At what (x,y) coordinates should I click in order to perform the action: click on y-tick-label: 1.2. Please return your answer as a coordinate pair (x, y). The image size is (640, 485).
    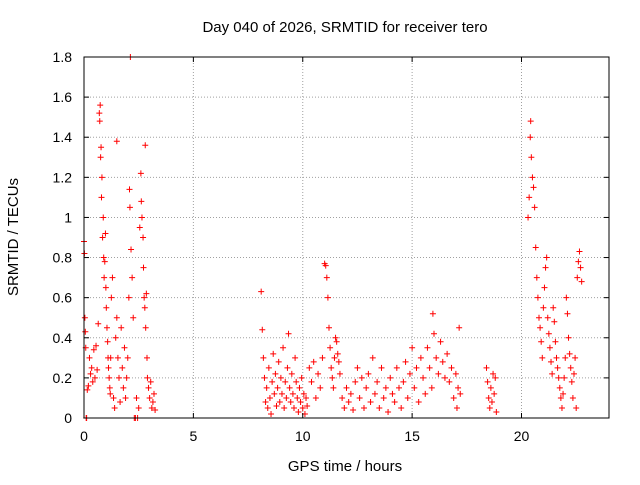
    Looking at the image, I should click on (63, 177).